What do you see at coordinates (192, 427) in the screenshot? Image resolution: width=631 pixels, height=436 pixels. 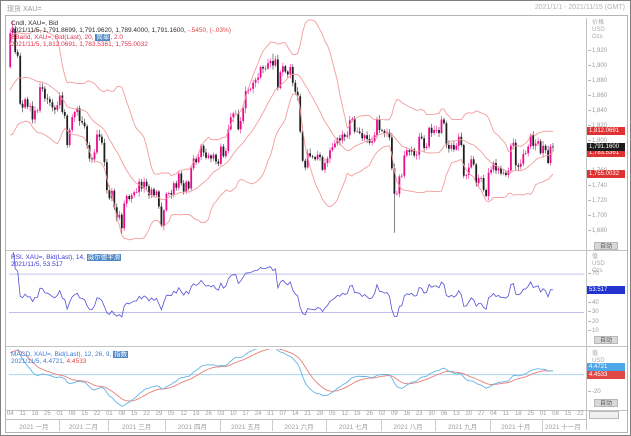 I see `x-axis-month-label: 2021 四月` at bounding box center [192, 427].